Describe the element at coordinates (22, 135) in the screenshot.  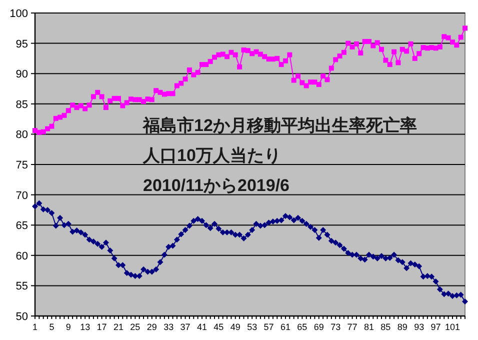
I see `y-tick-label: 80` at that location.